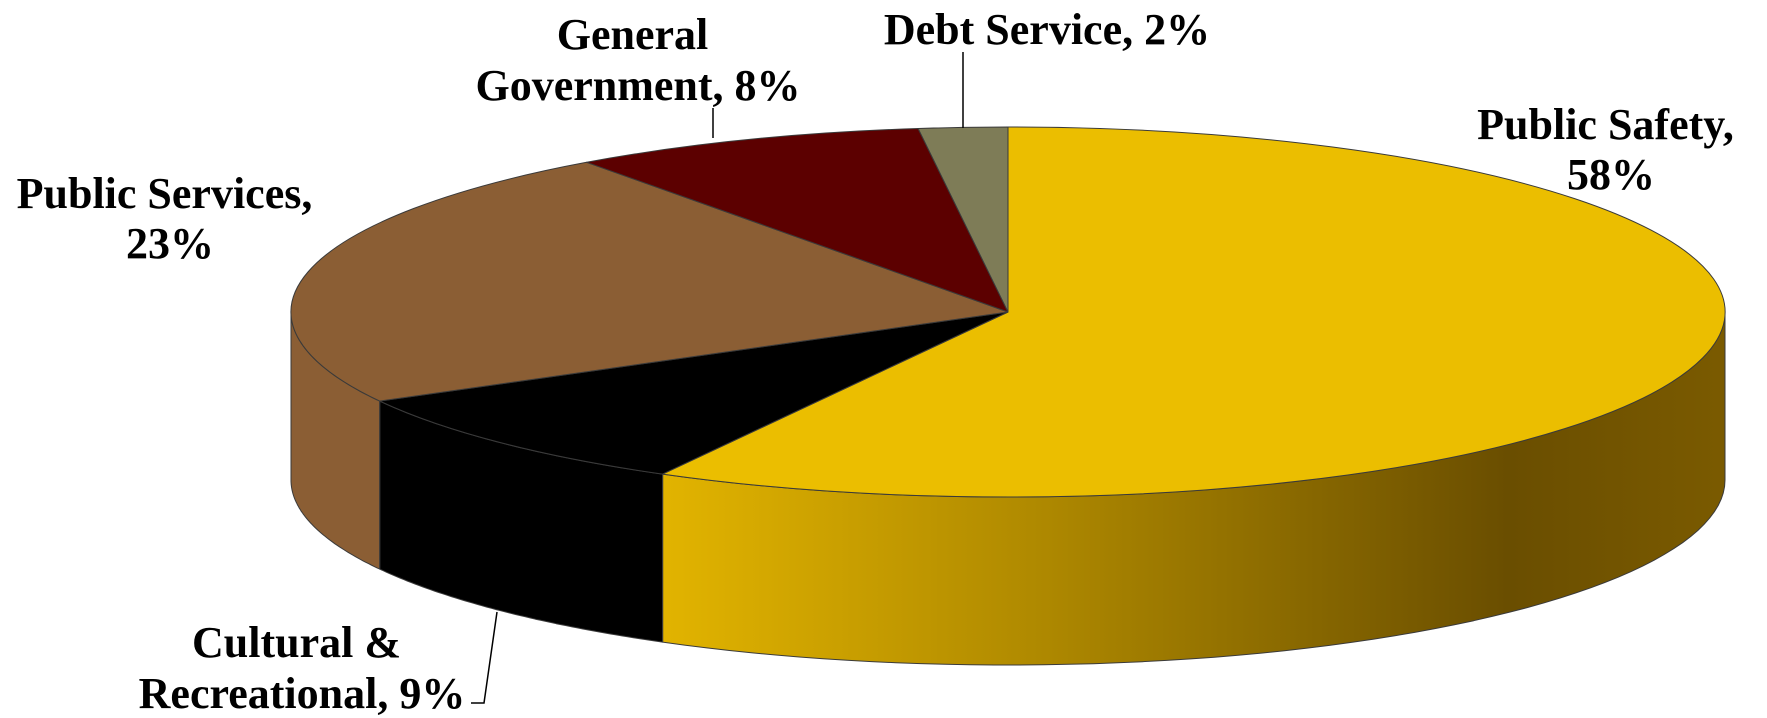 The height and width of the screenshot is (718, 1767). What do you see at coordinates (637, 60) in the screenshot?
I see `label-general-government: General Government, 8%` at bounding box center [637, 60].